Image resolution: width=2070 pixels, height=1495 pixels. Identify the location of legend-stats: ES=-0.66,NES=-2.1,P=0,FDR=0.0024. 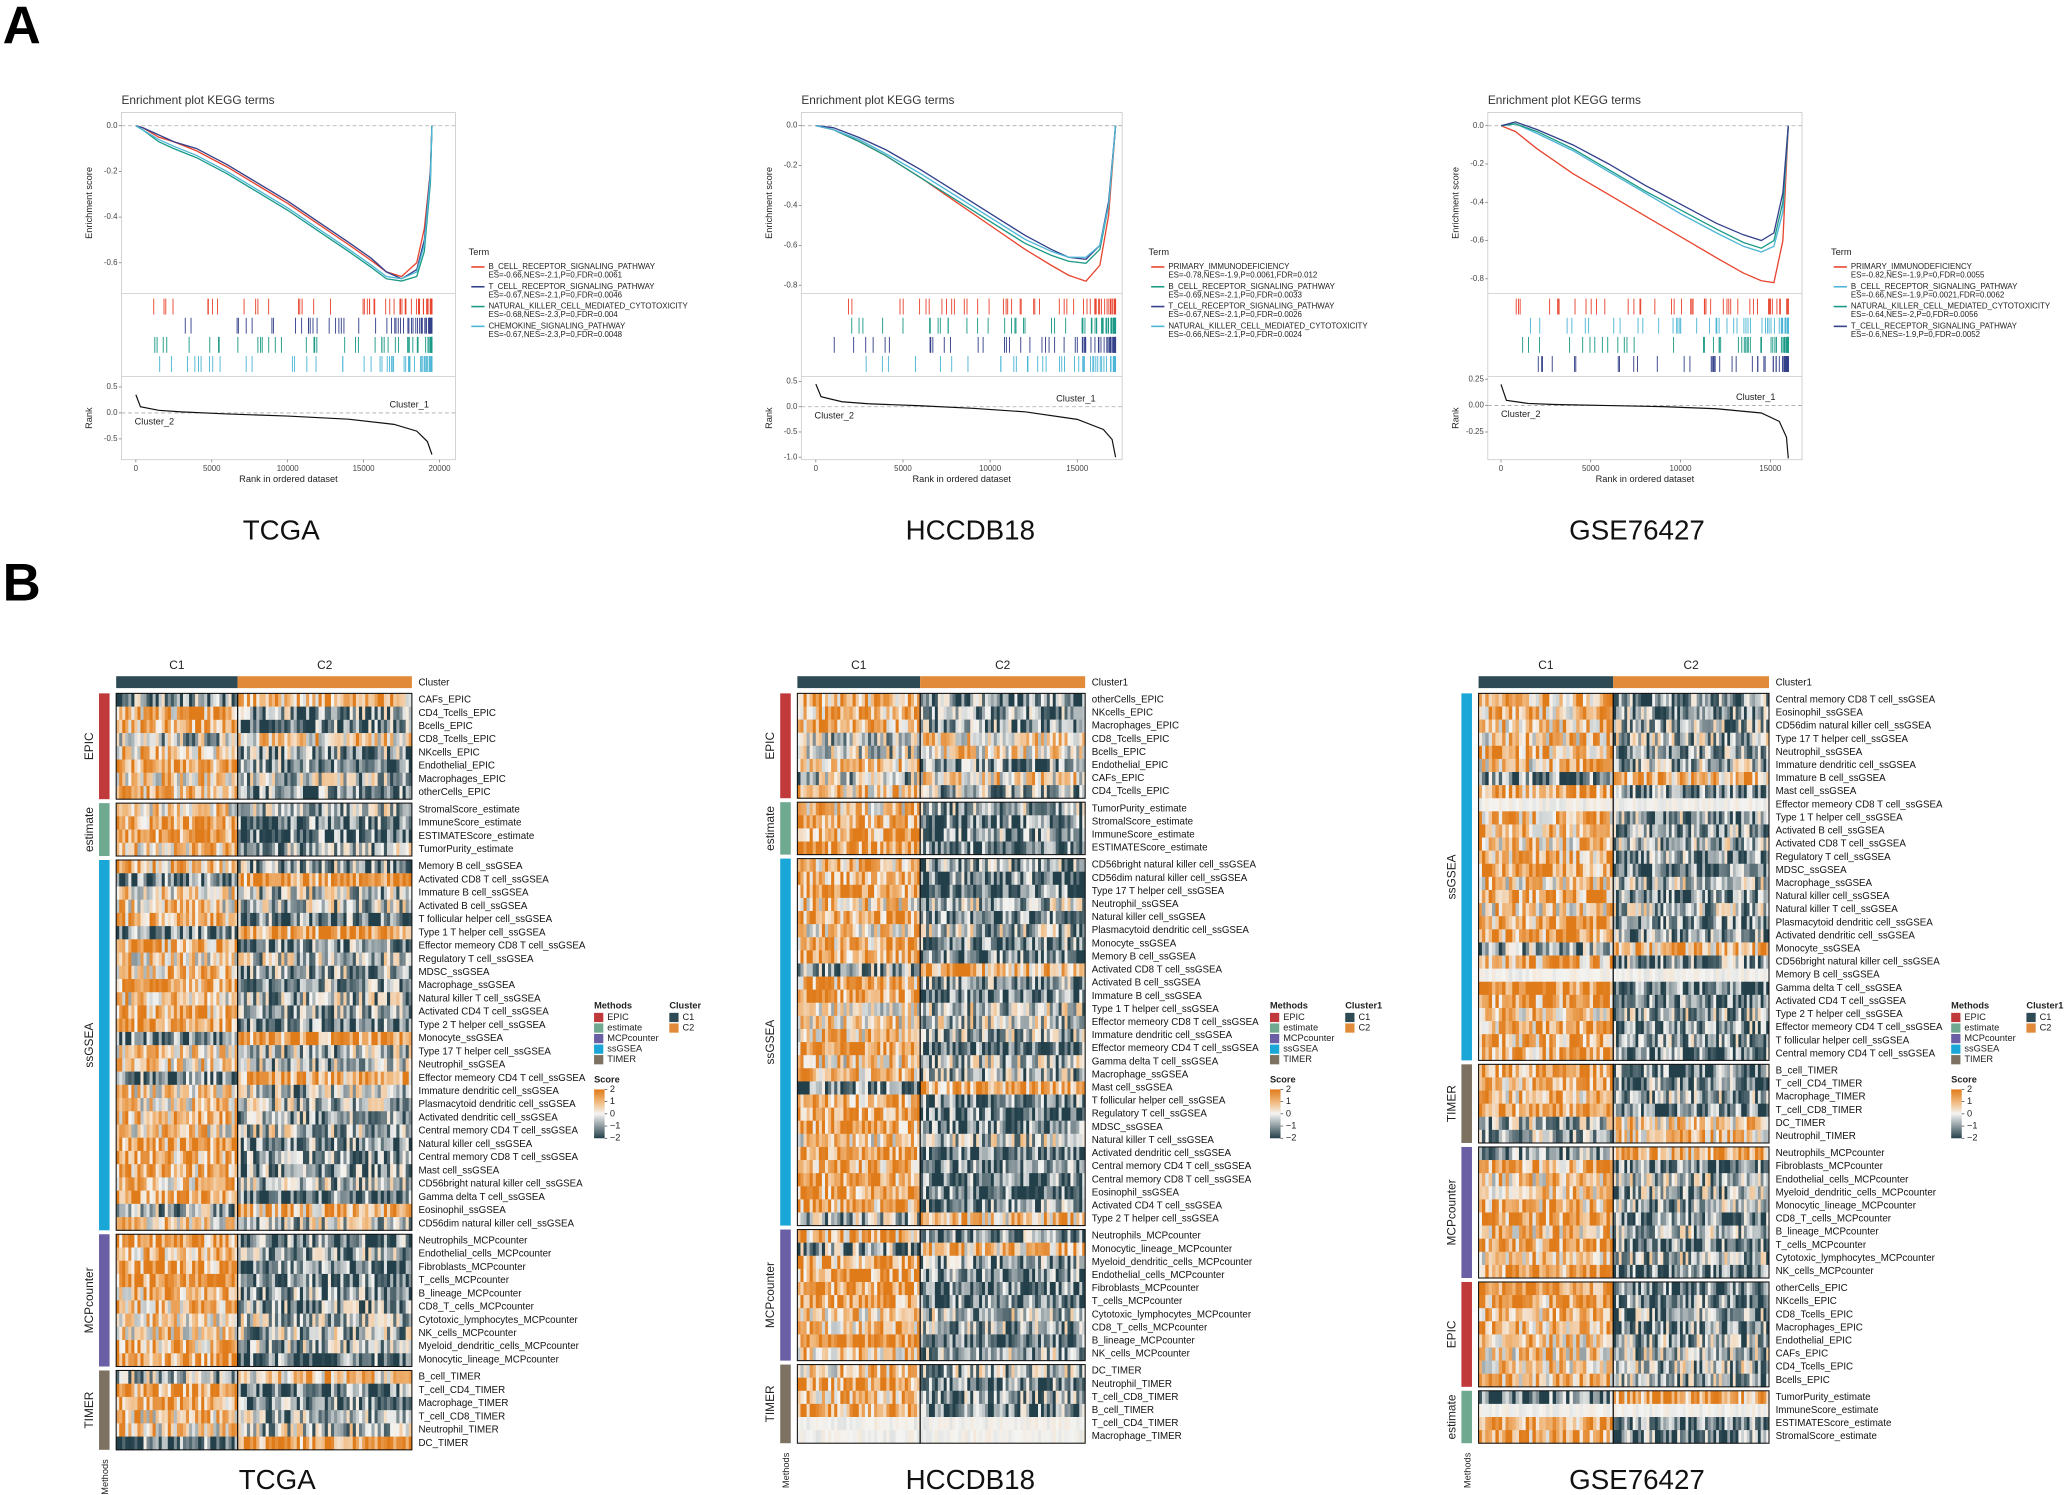
(1235, 334).